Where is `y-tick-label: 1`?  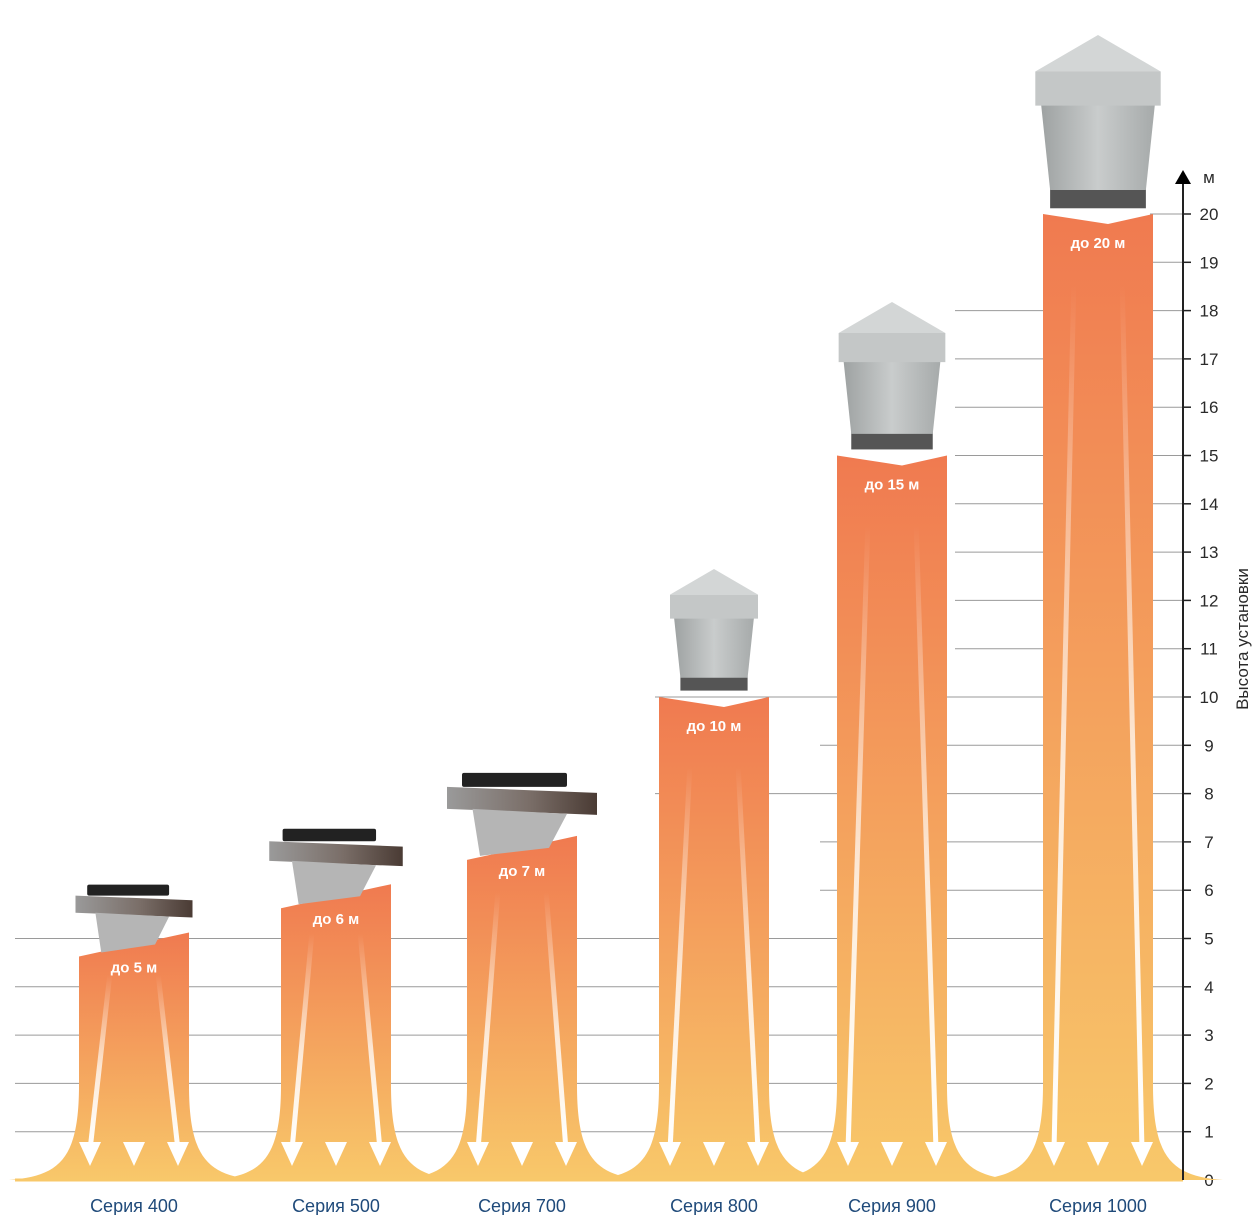 y-tick-label: 1 is located at coordinates (1208, 1132).